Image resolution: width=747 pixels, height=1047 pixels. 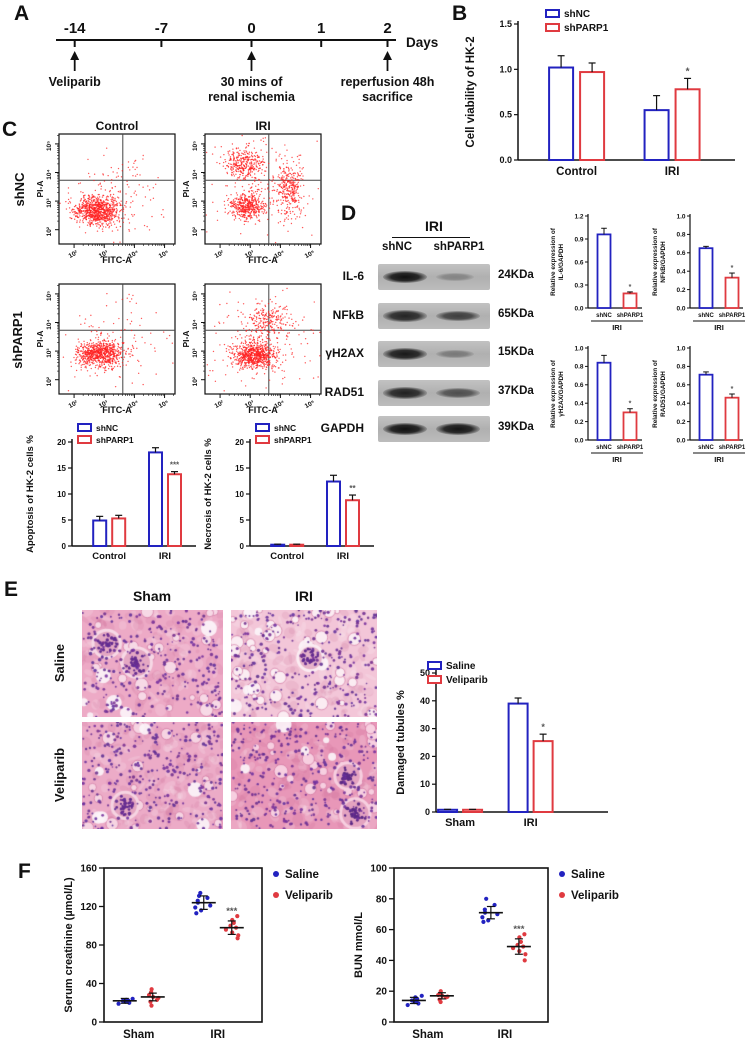 I want to click on svg-text: 1.2, so click(x=578, y=216).